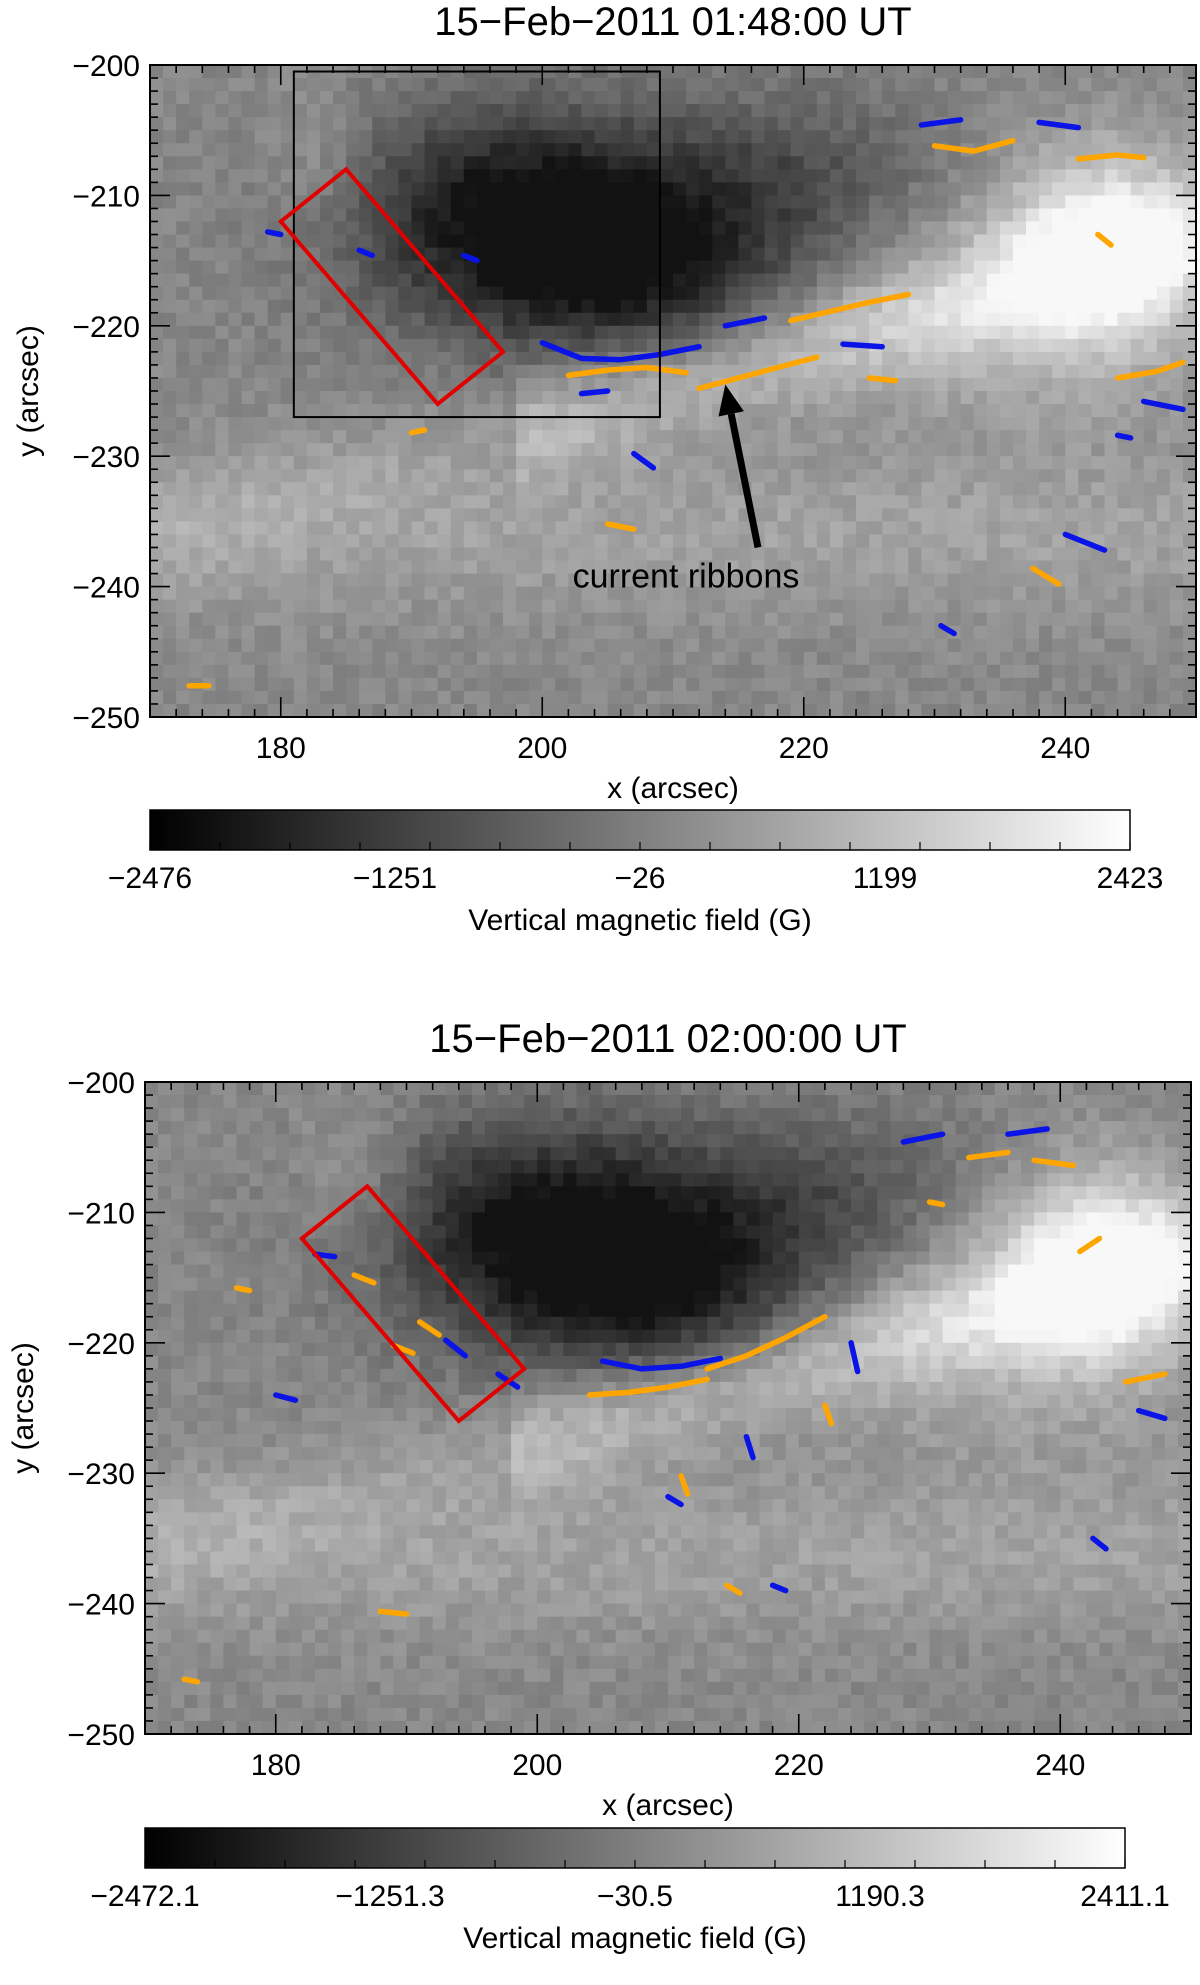  Describe the element at coordinates (1125, 1896) in the screenshot. I see `colorbar-tick-label: 2411.1` at that location.